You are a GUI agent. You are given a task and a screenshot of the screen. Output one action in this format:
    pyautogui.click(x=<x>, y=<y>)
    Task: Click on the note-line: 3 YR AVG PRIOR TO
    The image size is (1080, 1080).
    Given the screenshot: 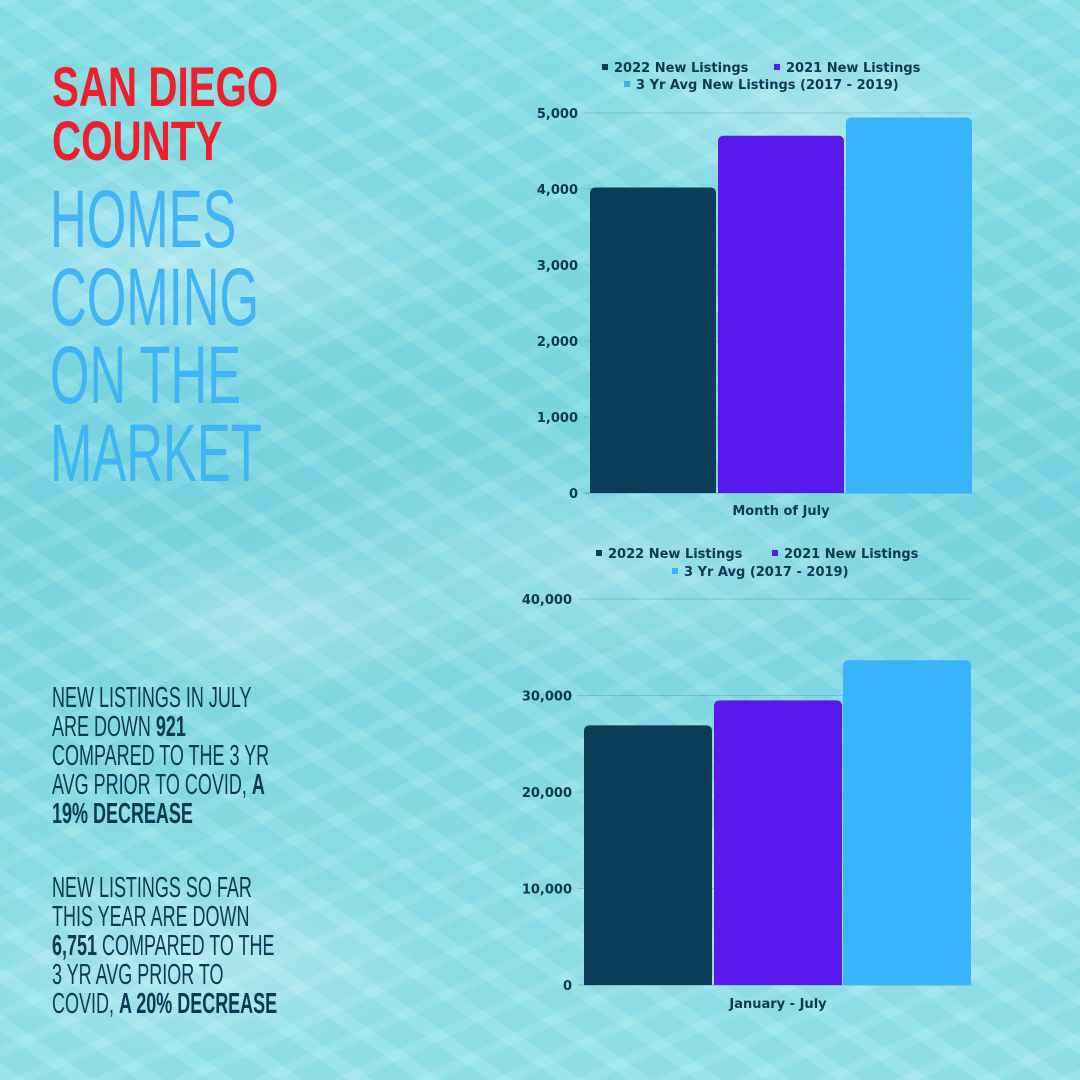 What is the action you would take?
    pyautogui.click(x=164, y=975)
    